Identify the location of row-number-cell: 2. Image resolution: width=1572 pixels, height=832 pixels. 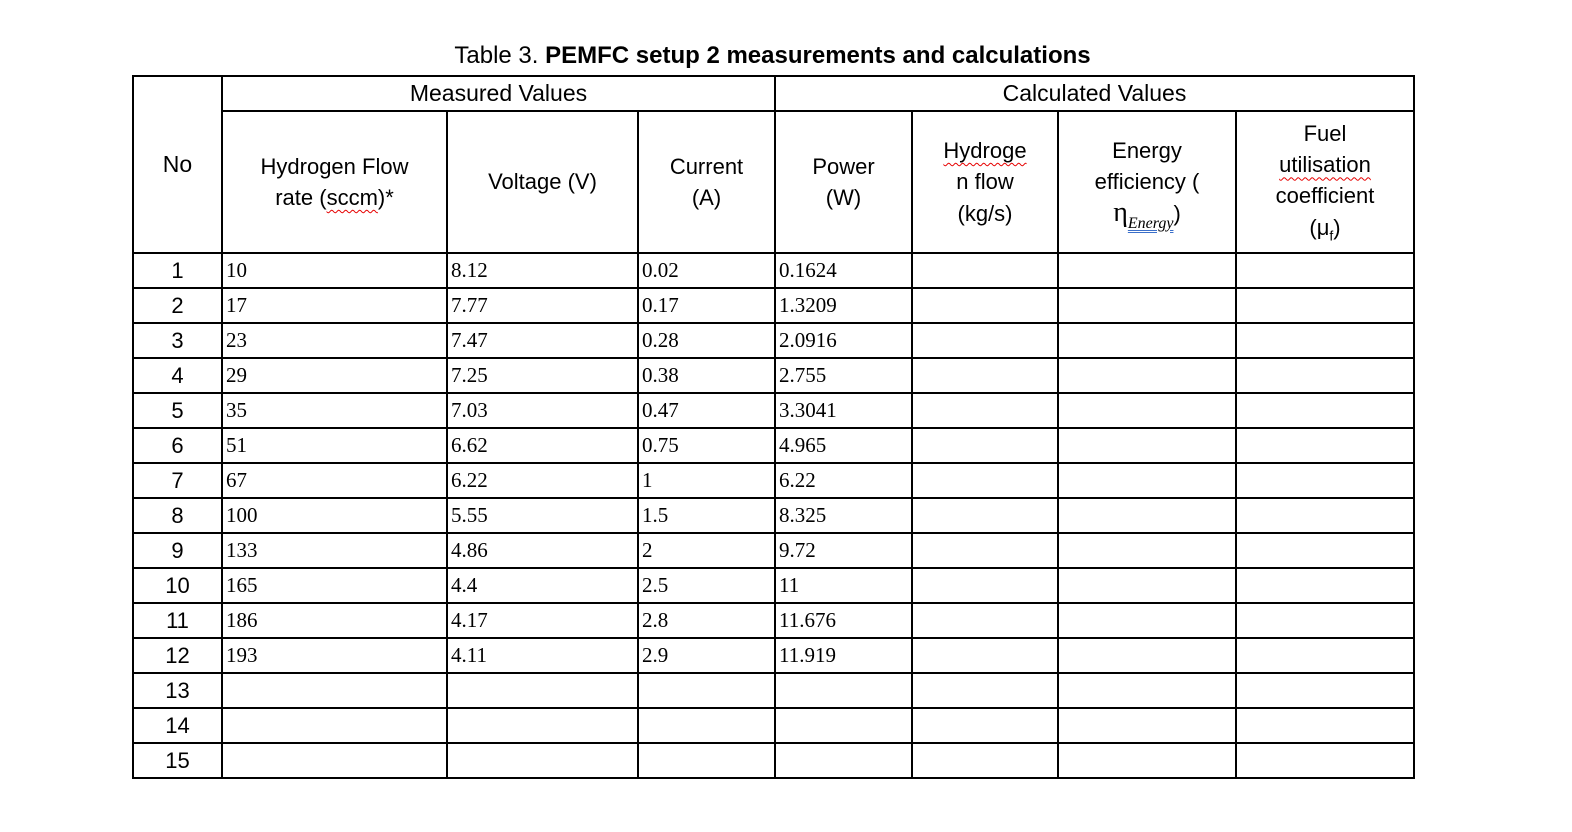
(177, 305).